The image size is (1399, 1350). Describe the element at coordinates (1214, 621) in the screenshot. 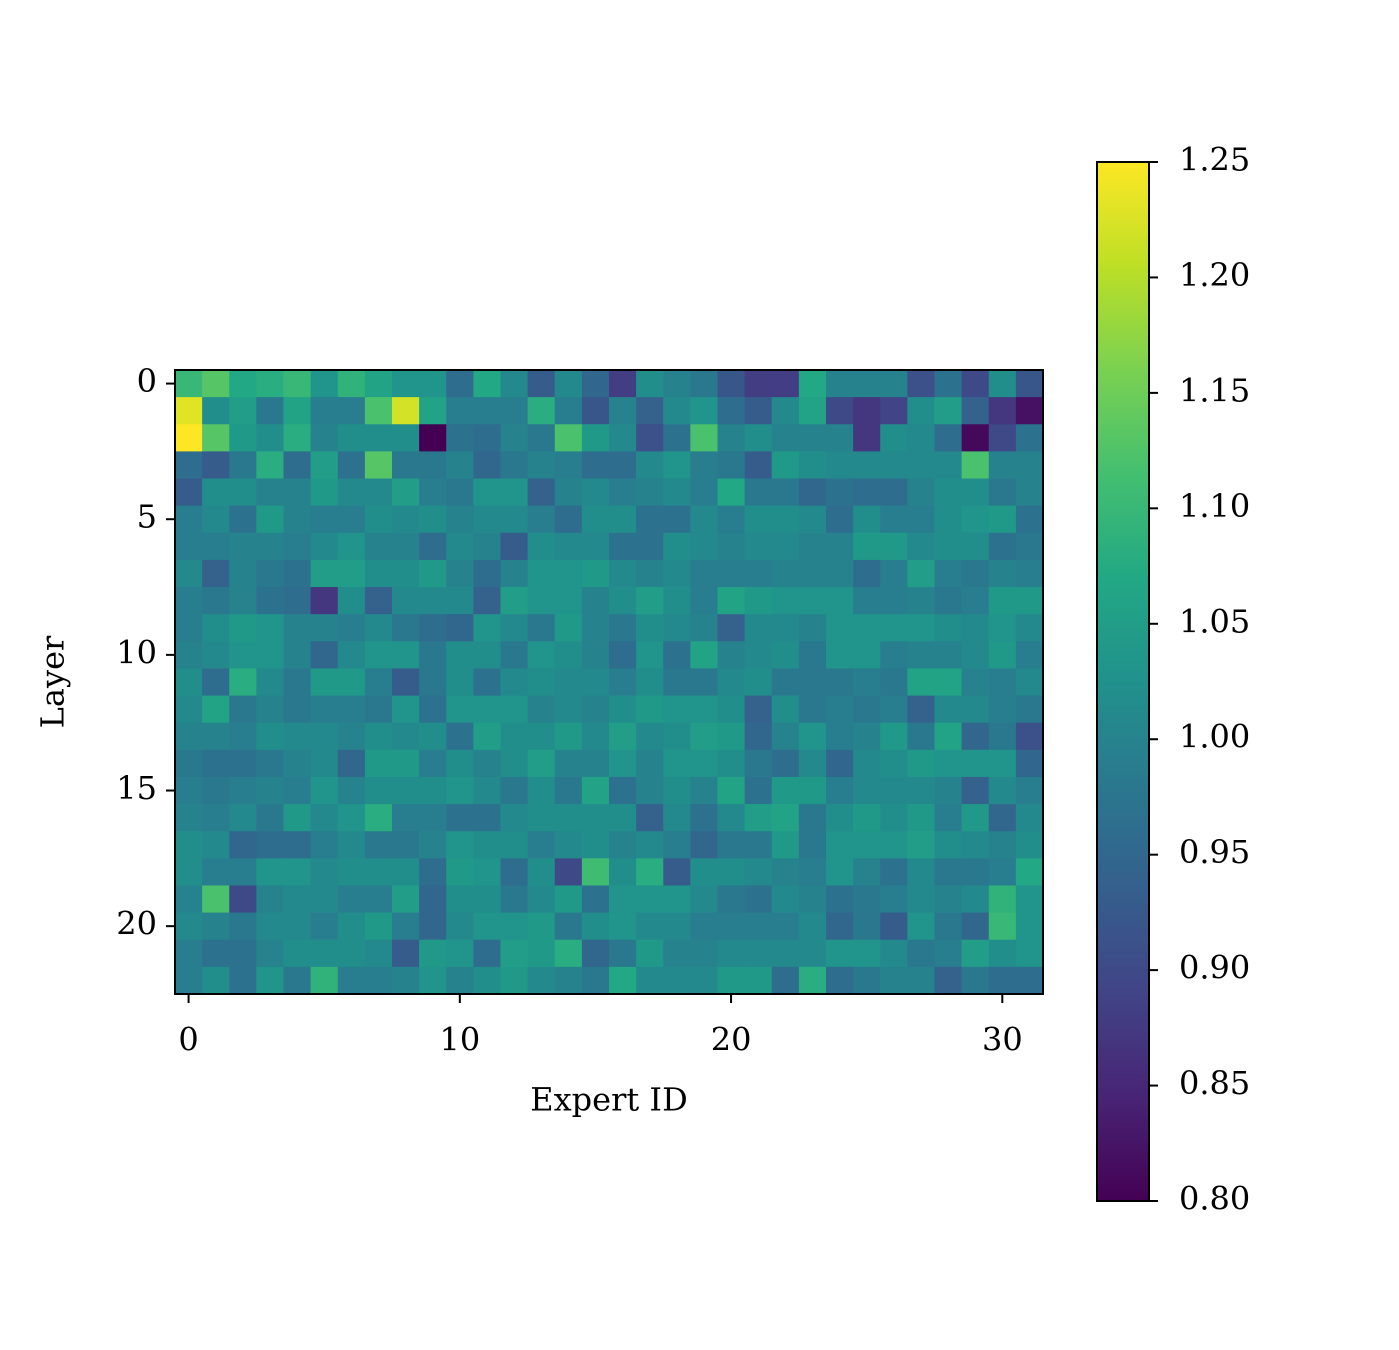

I see `colorbar-tick-label: 1.05` at that location.